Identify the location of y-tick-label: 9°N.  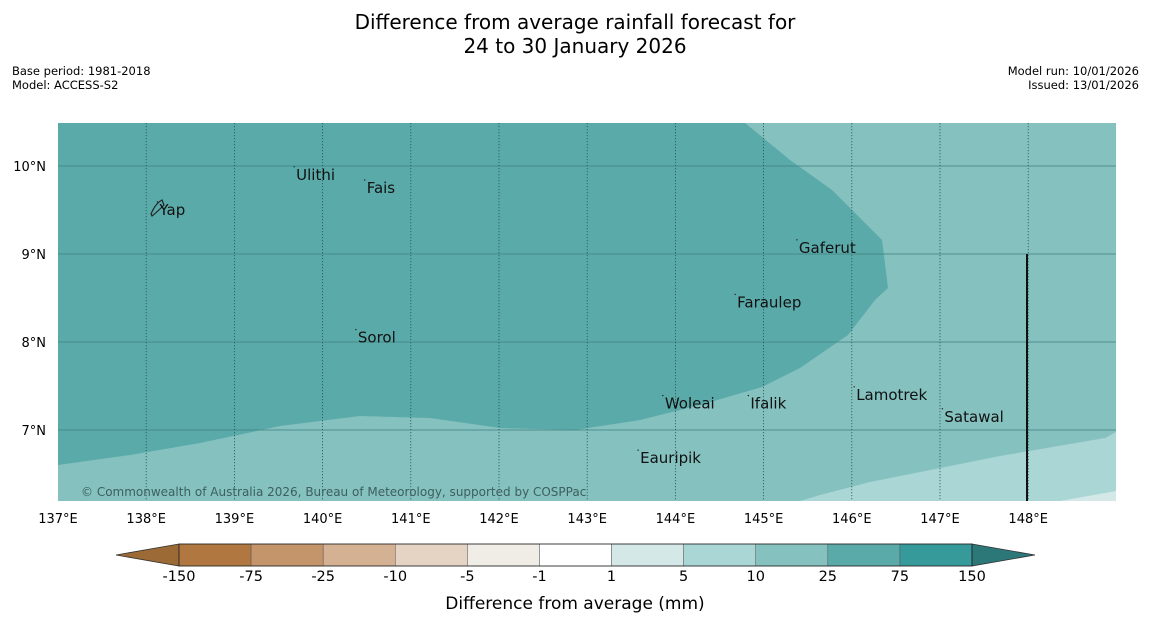
(34, 255).